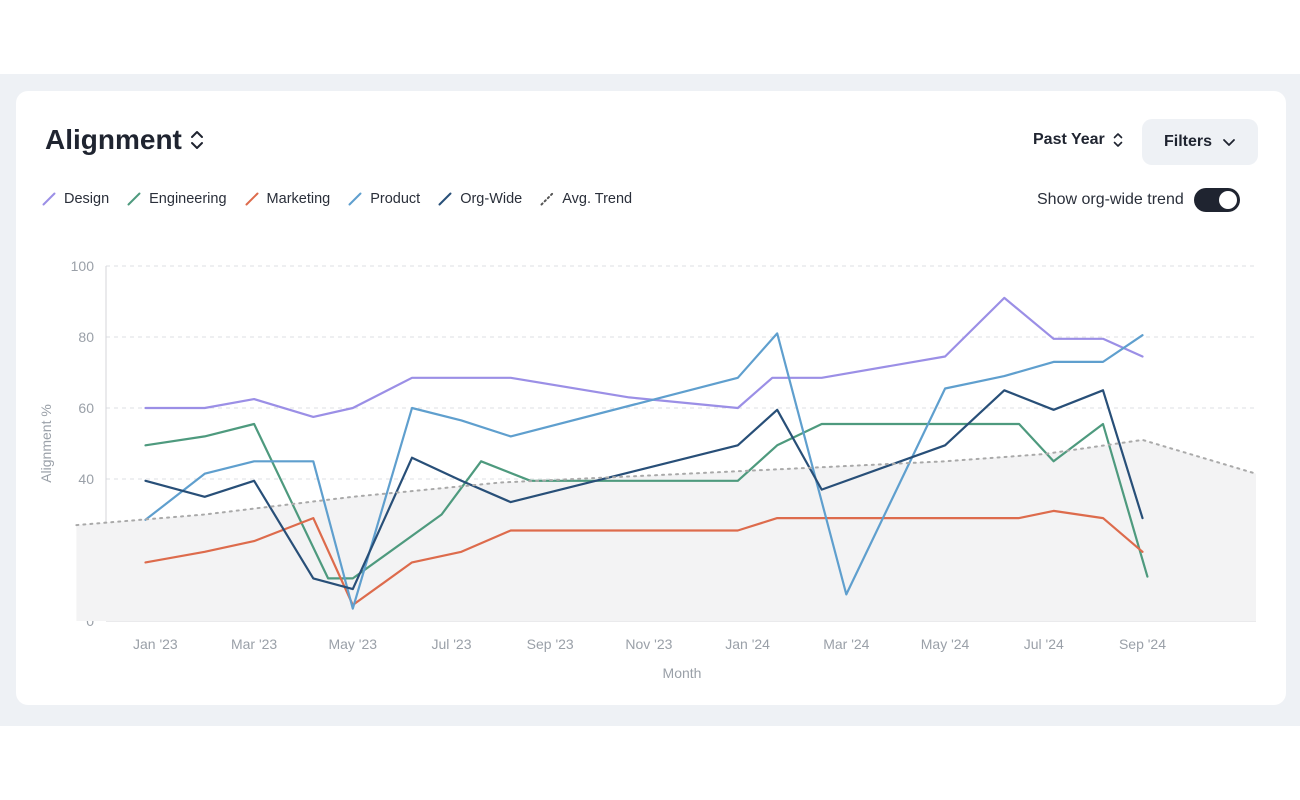  What do you see at coordinates (1044, 644) in the screenshot?
I see `x-tick-label: Jul '24` at bounding box center [1044, 644].